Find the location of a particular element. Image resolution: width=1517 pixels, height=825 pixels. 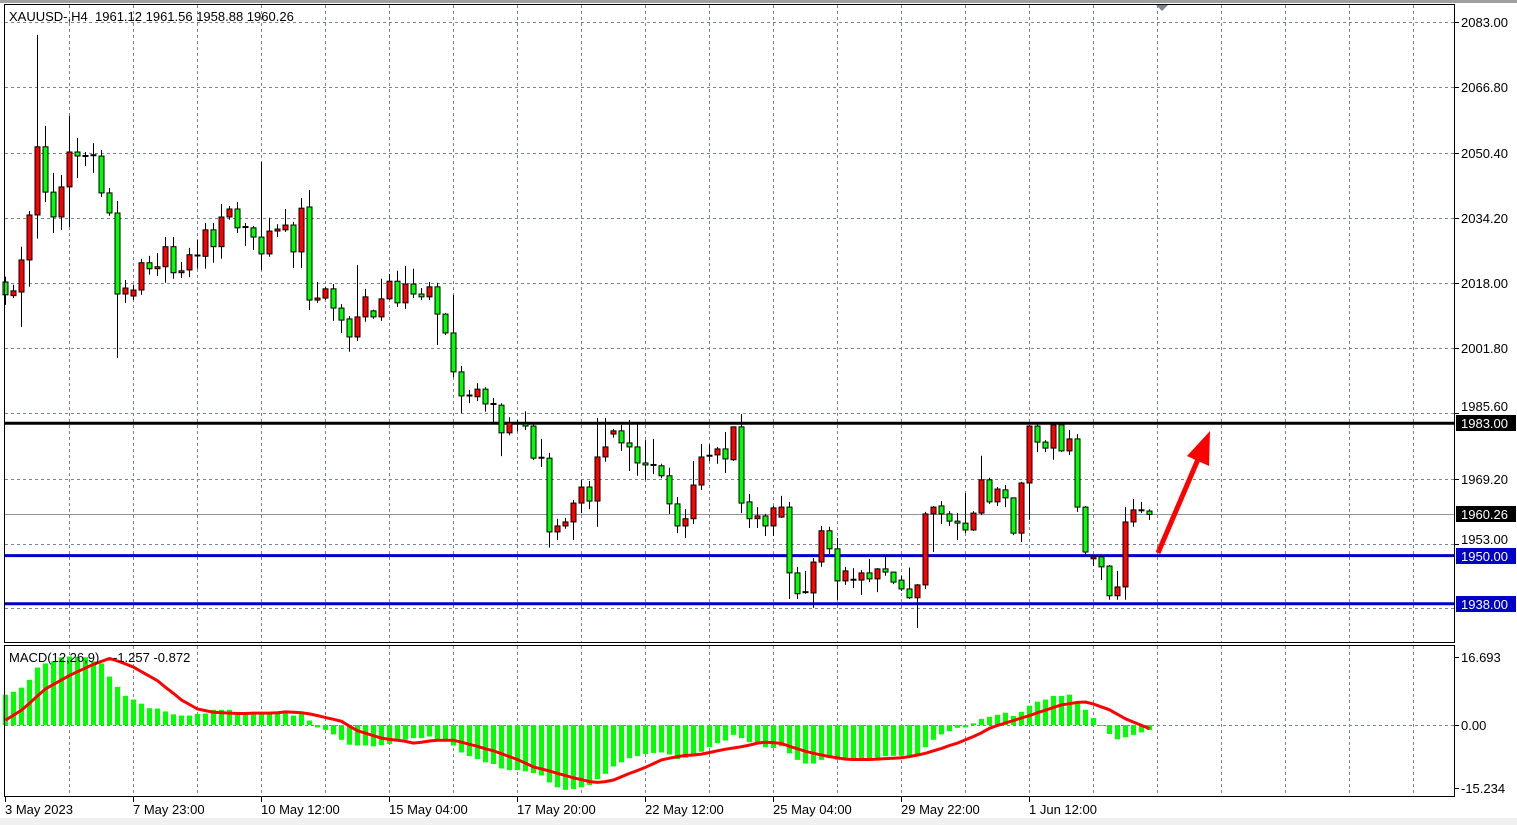

macd-tick-label: 0.00 is located at coordinates (1473, 725).